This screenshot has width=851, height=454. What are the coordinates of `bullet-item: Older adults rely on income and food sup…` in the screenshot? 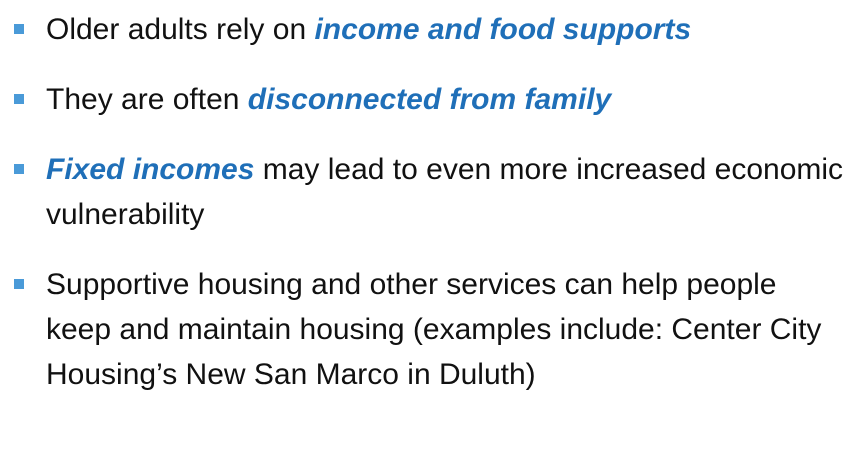 It's located at (431, 29).